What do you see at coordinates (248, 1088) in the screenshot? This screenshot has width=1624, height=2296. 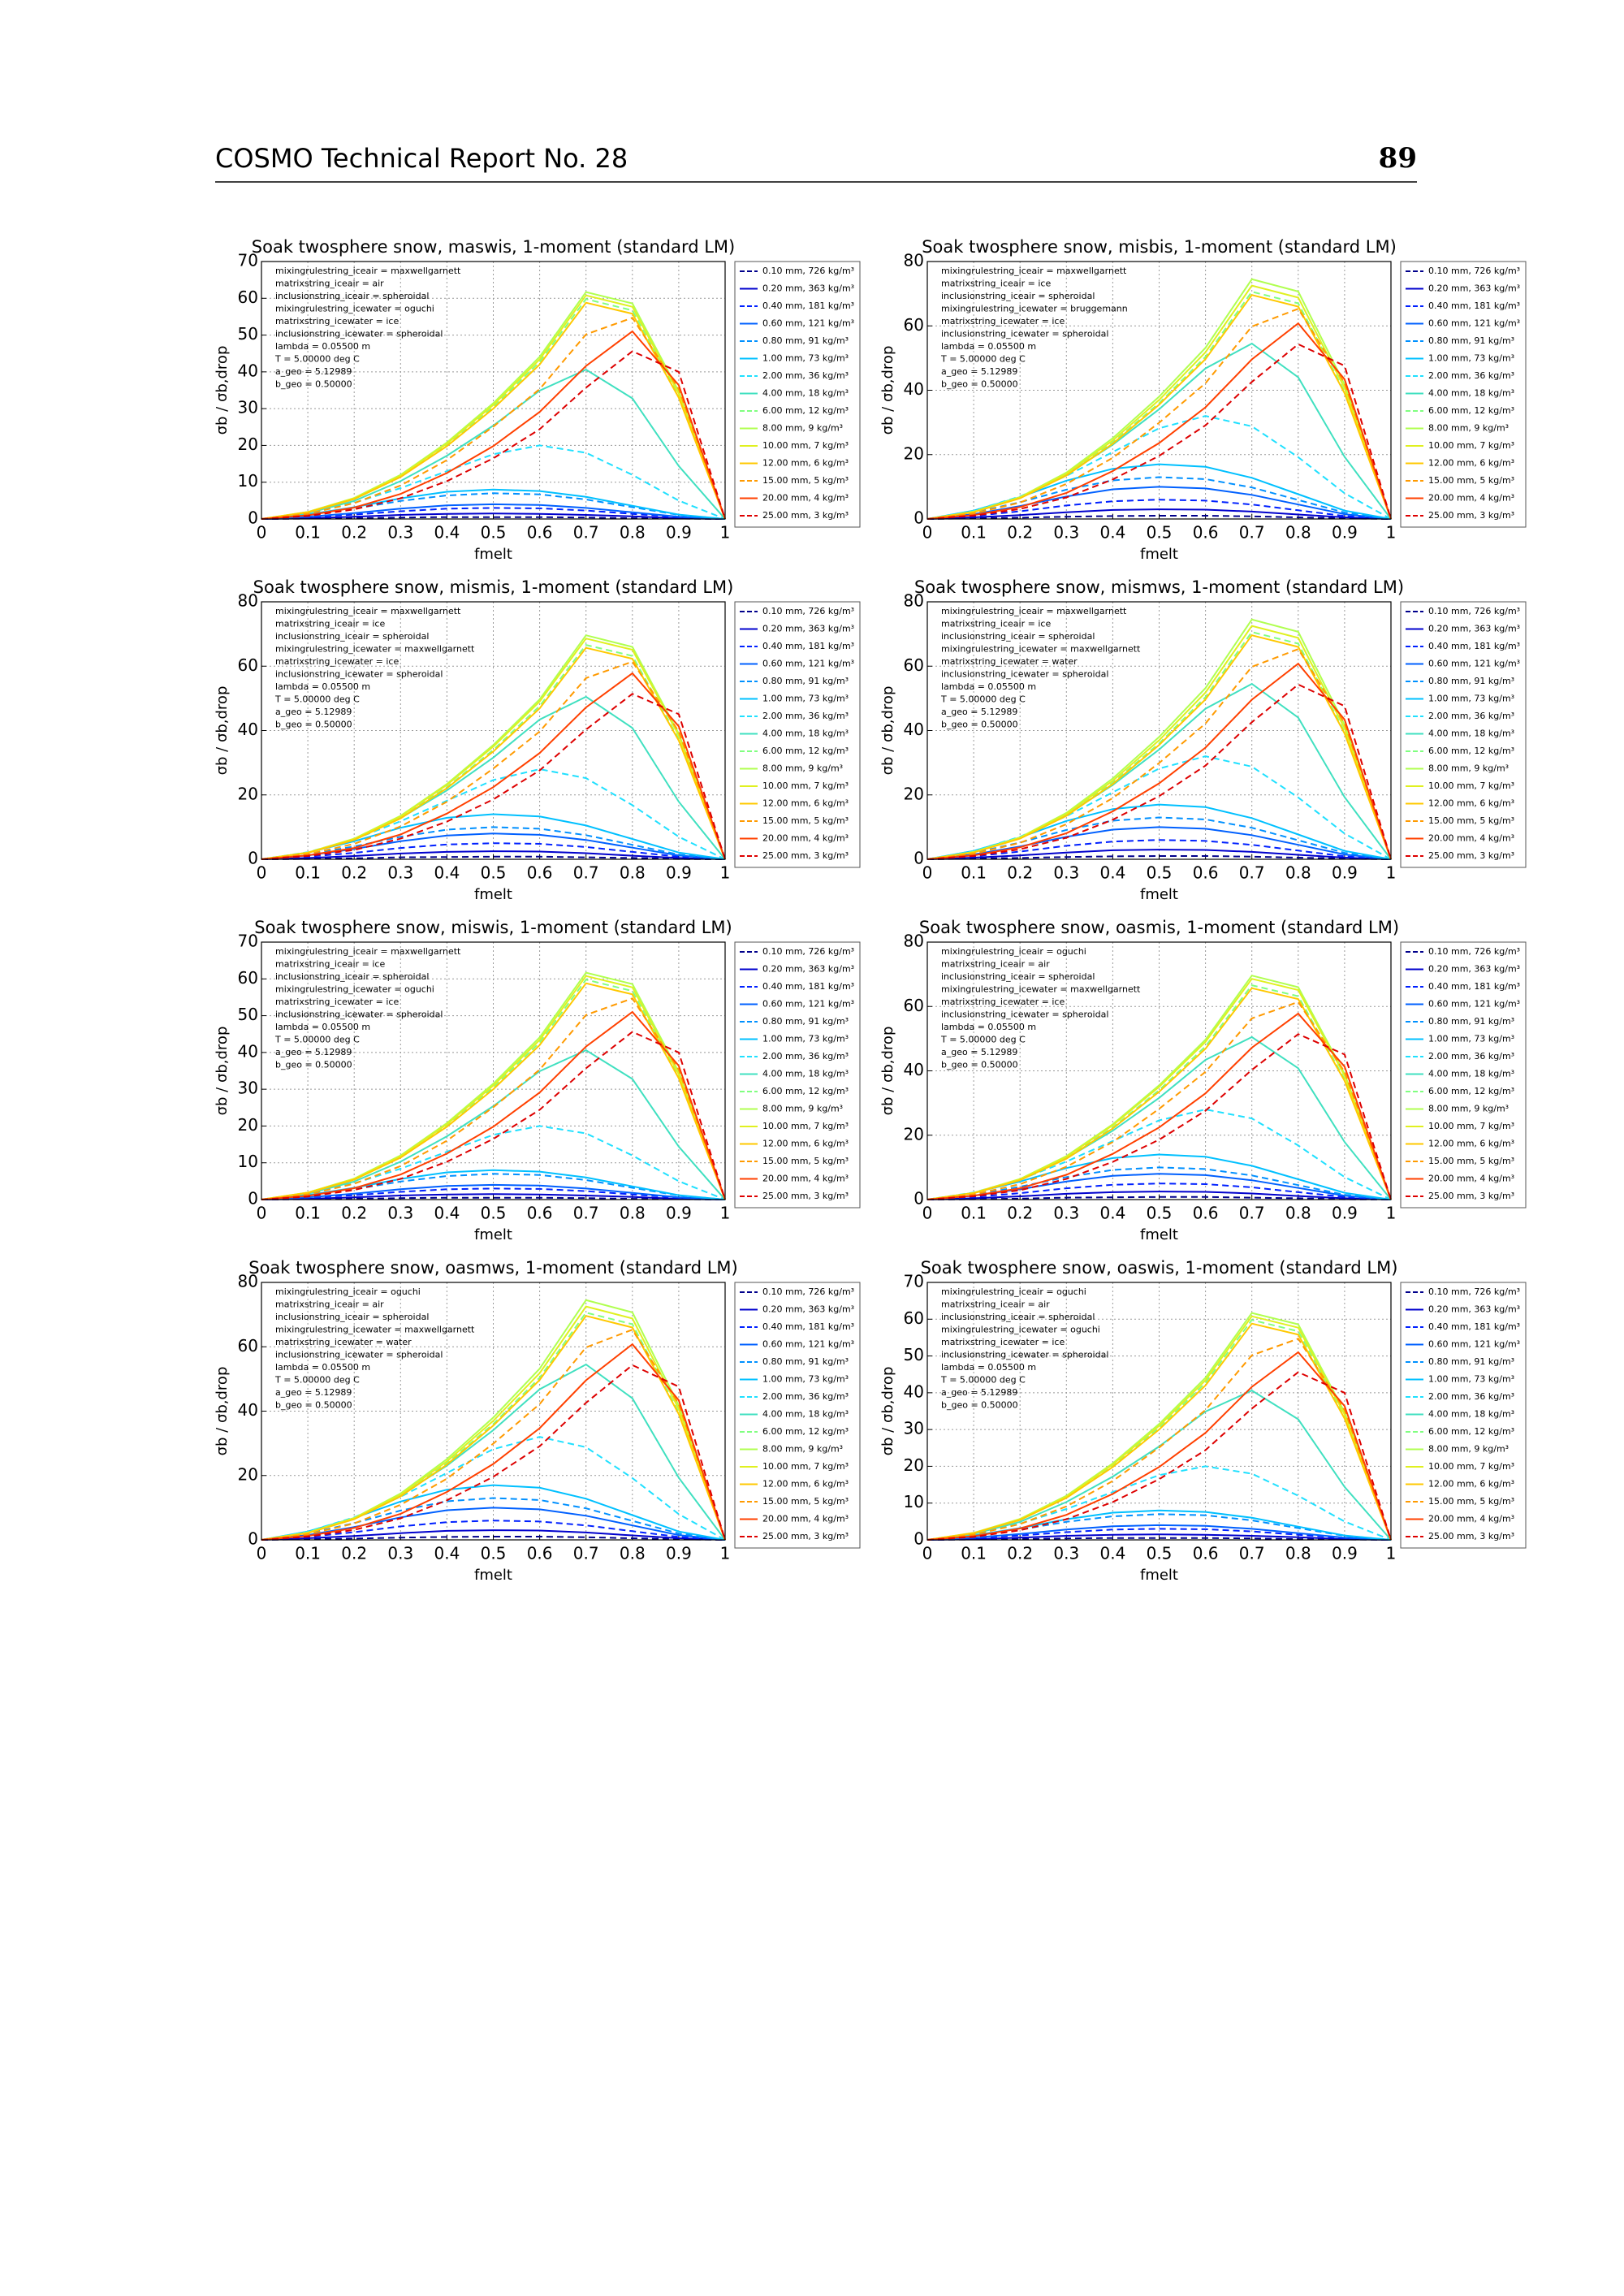 I see `y-tick-label: 30` at bounding box center [248, 1088].